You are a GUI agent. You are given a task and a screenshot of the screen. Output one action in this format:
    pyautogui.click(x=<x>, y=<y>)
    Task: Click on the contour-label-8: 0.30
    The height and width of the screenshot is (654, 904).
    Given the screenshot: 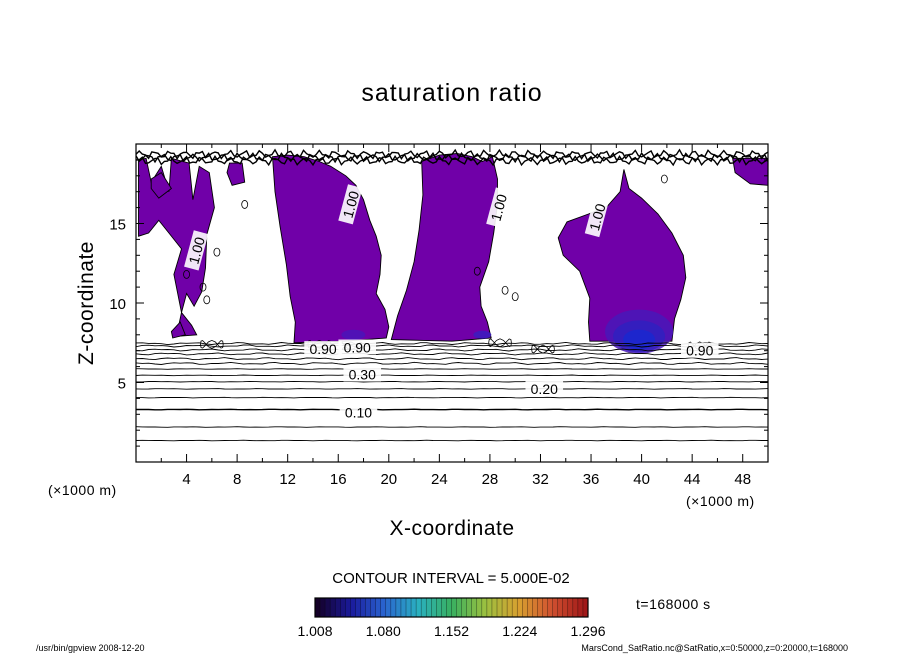 What is the action you would take?
    pyautogui.click(x=362, y=374)
    